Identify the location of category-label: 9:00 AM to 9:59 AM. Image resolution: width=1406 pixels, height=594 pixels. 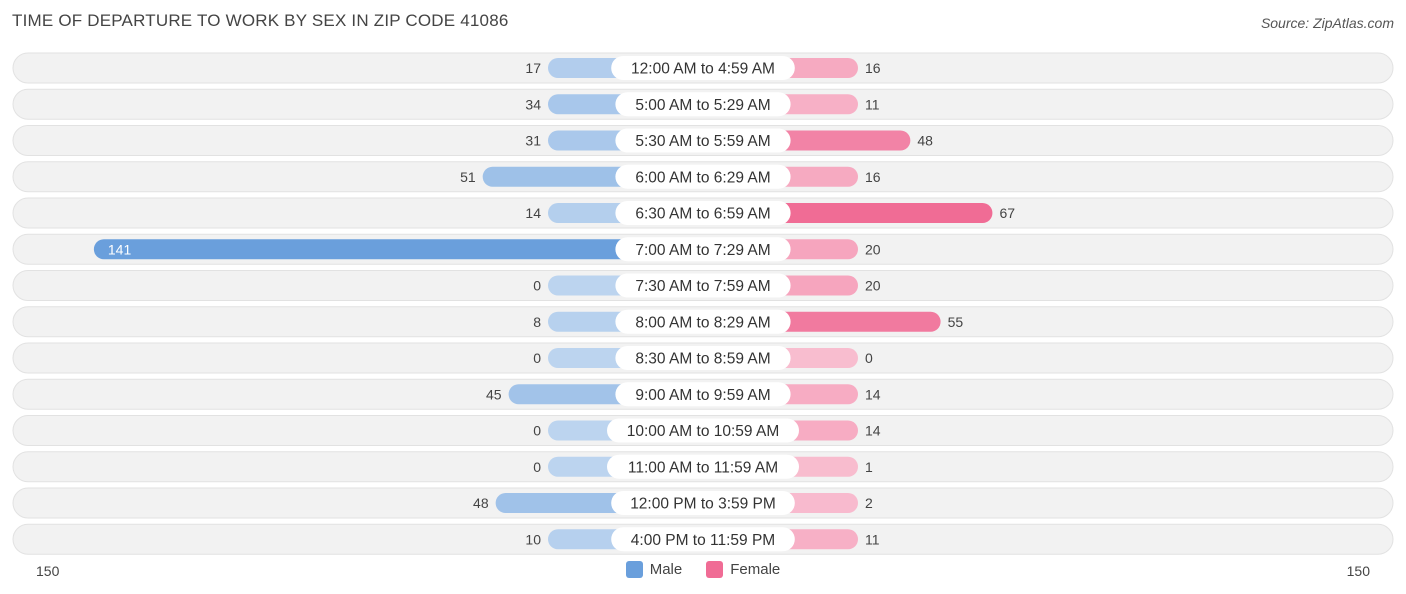
(702, 395).